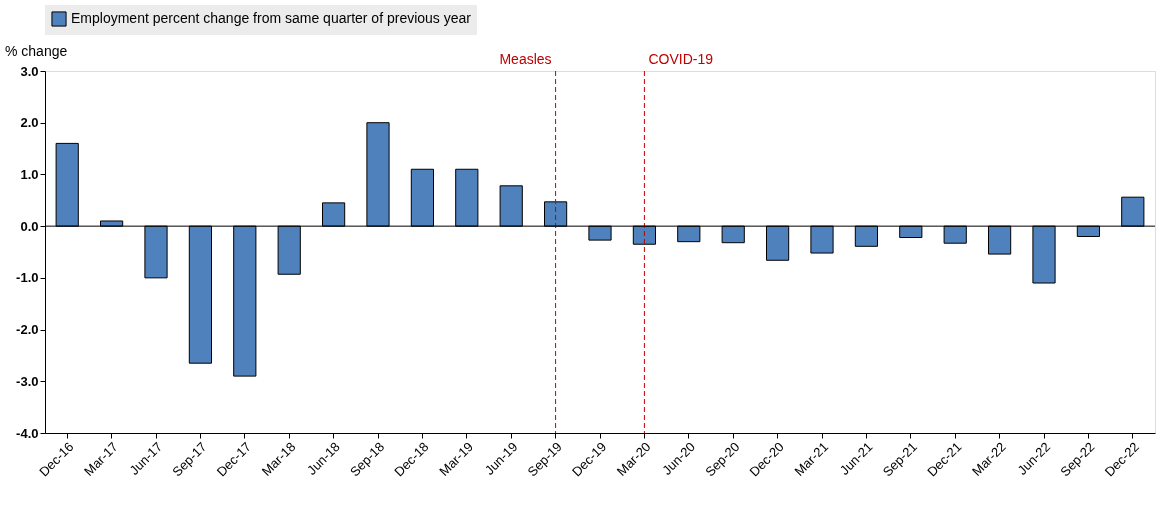 This screenshot has height=515, width=1169. Describe the element at coordinates (271, 18) in the screenshot. I see `legend-label: Employment percent change from same quarter of previous year` at that location.